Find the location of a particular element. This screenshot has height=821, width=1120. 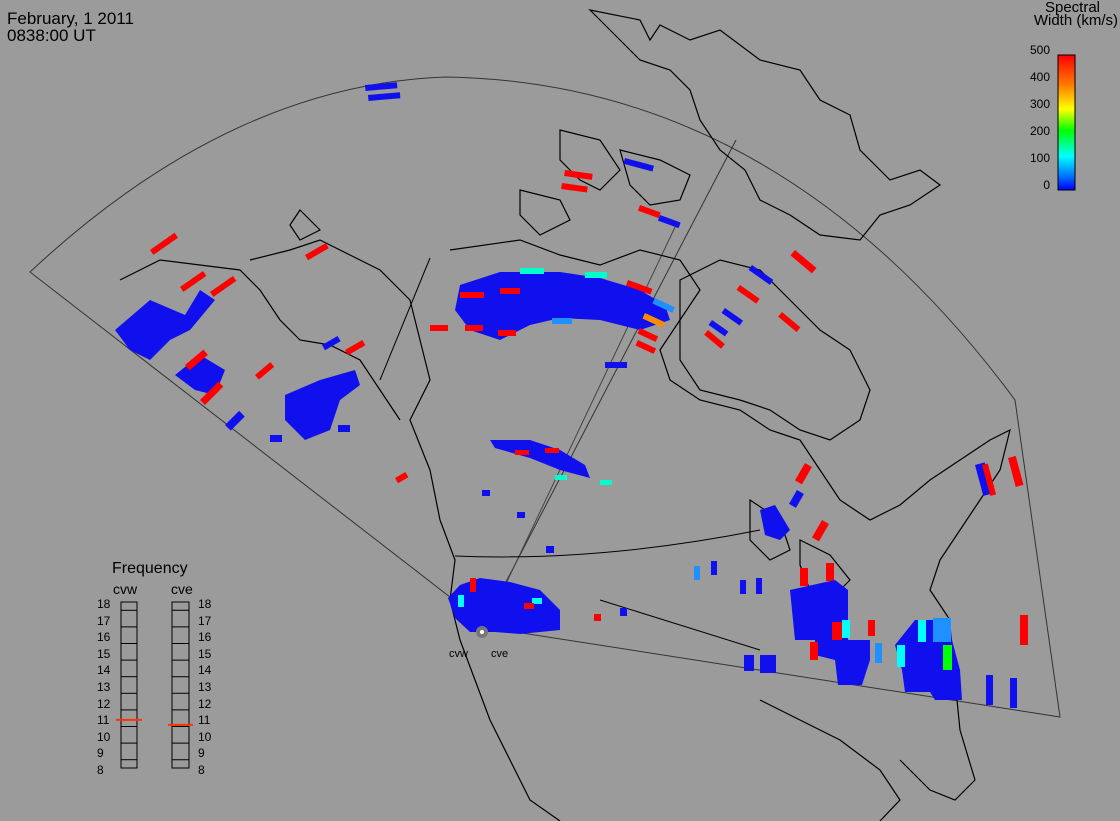

frequency-column-cve: cve is located at coordinates (182, 589).